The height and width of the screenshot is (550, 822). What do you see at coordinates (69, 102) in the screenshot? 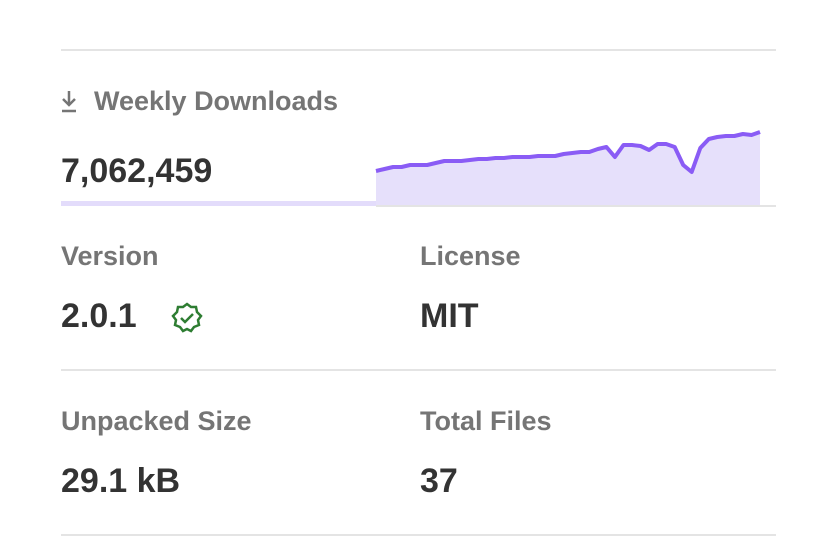
I see `download-icon` at bounding box center [69, 102].